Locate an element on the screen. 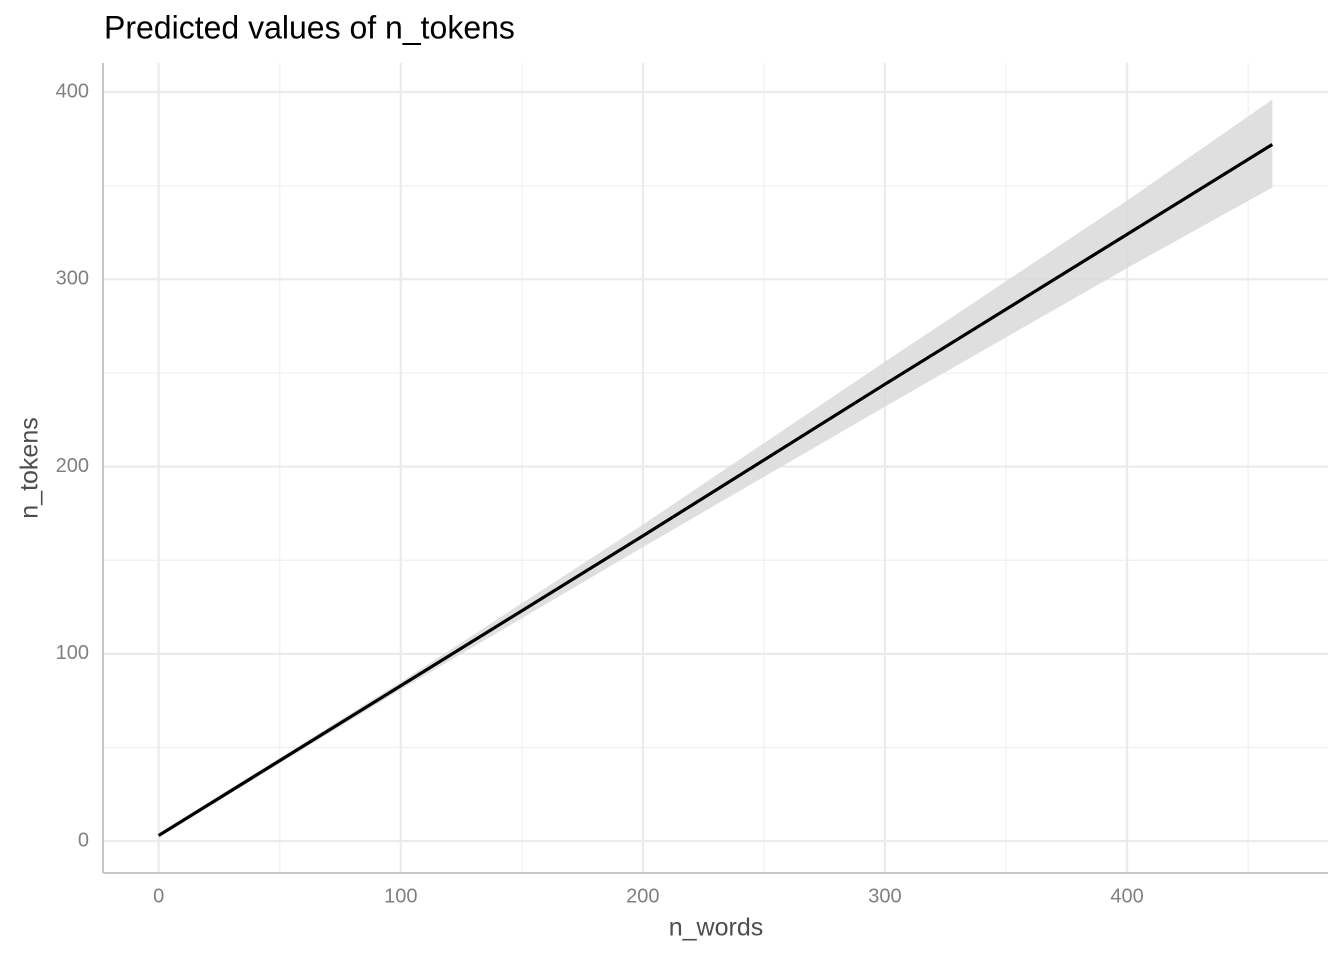  x-tick-label: 200 is located at coordinates (642, 896).